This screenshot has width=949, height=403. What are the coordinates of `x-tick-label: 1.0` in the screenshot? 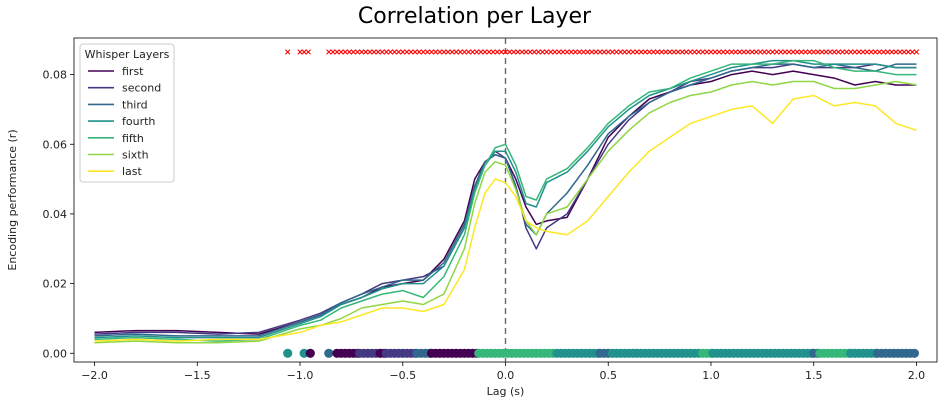 It's located at (711, 375).